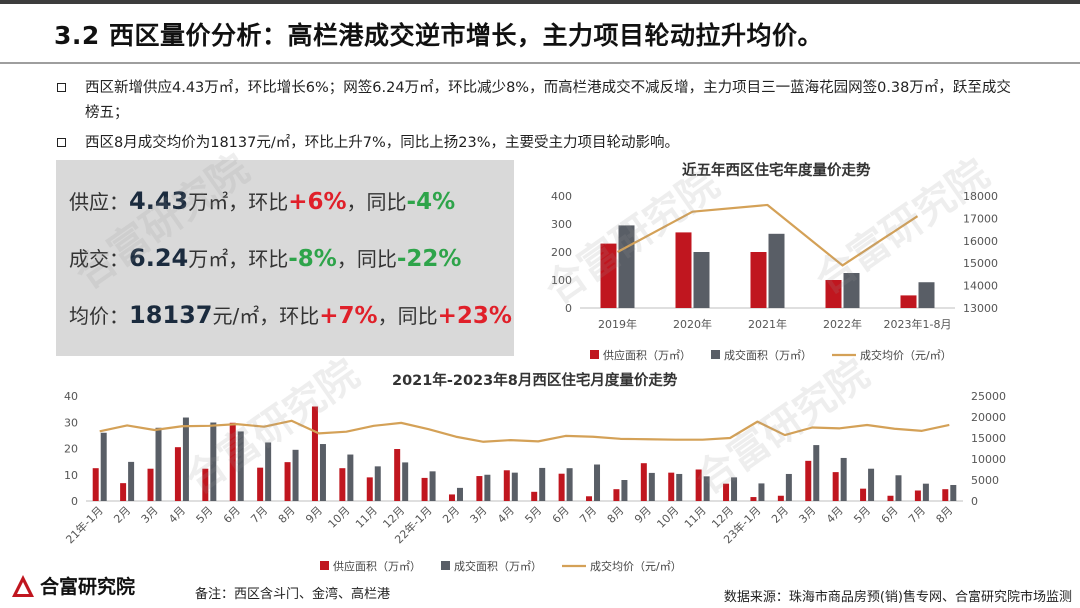  What do you see at coordinates (268, 202) in the screenshot?
I see `kpi-mom-label: 环比` at bounding box center [268, 202].